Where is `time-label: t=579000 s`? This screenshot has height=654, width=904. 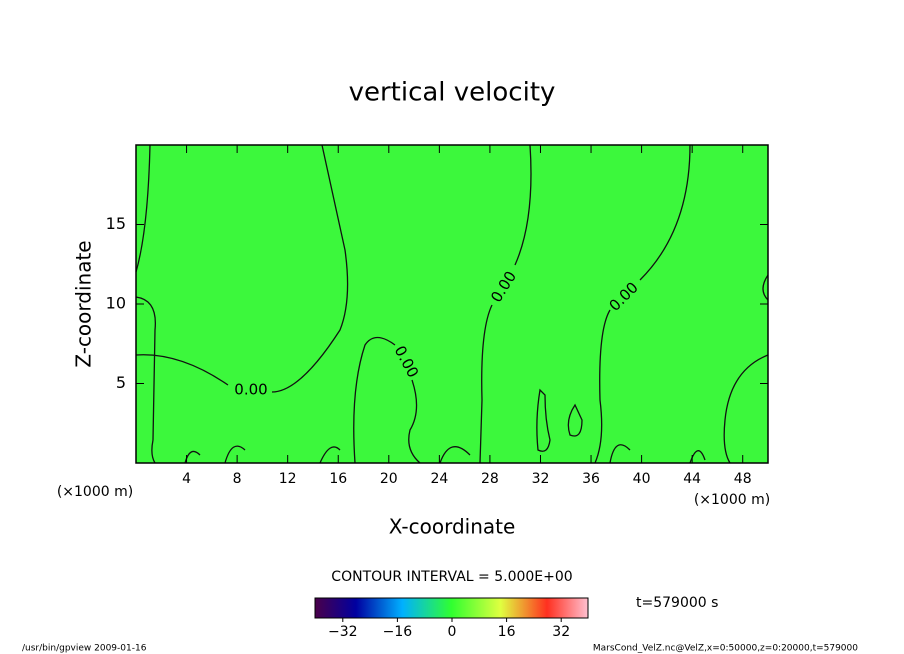
time-label: t=579000 s is located at coordinates (677, 603).